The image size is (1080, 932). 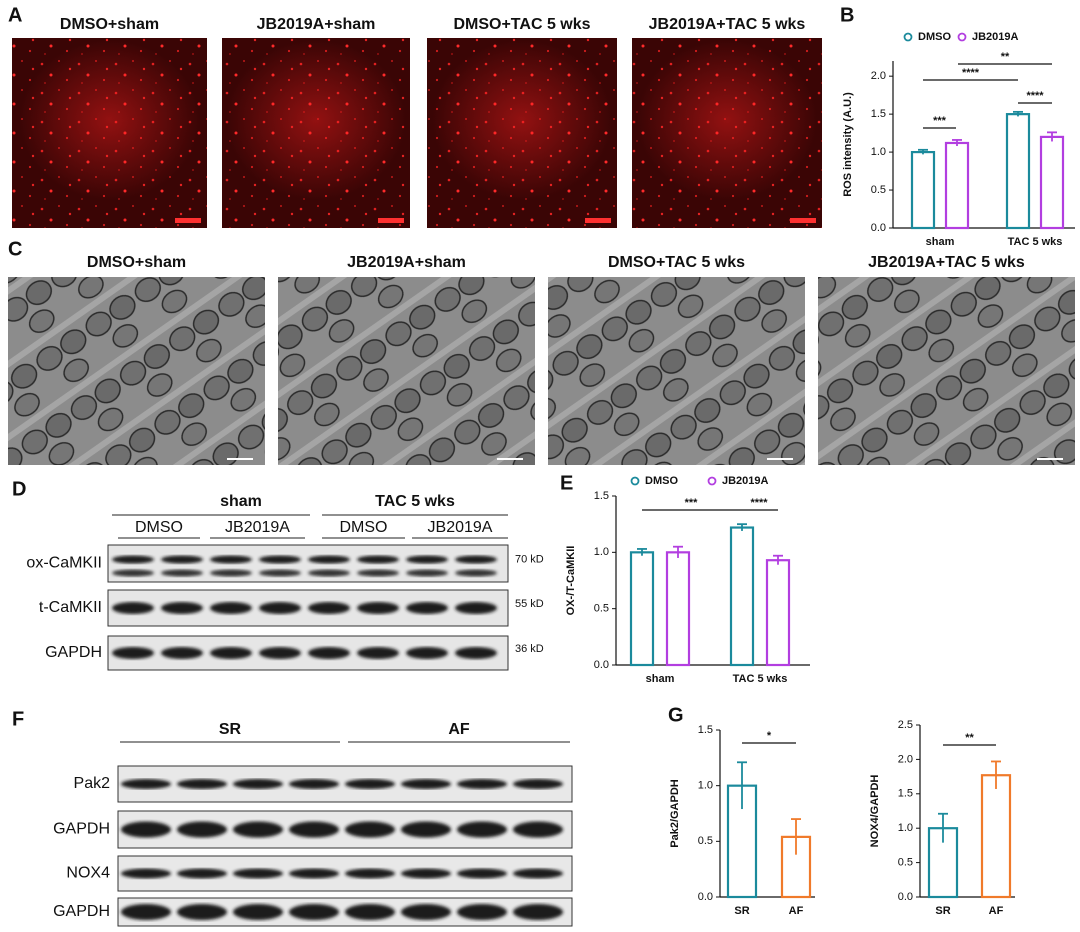 What do you see at coordinates (230, 729) in the screenshot?
I see `group-label: SR` at bounding box center [230, 729].